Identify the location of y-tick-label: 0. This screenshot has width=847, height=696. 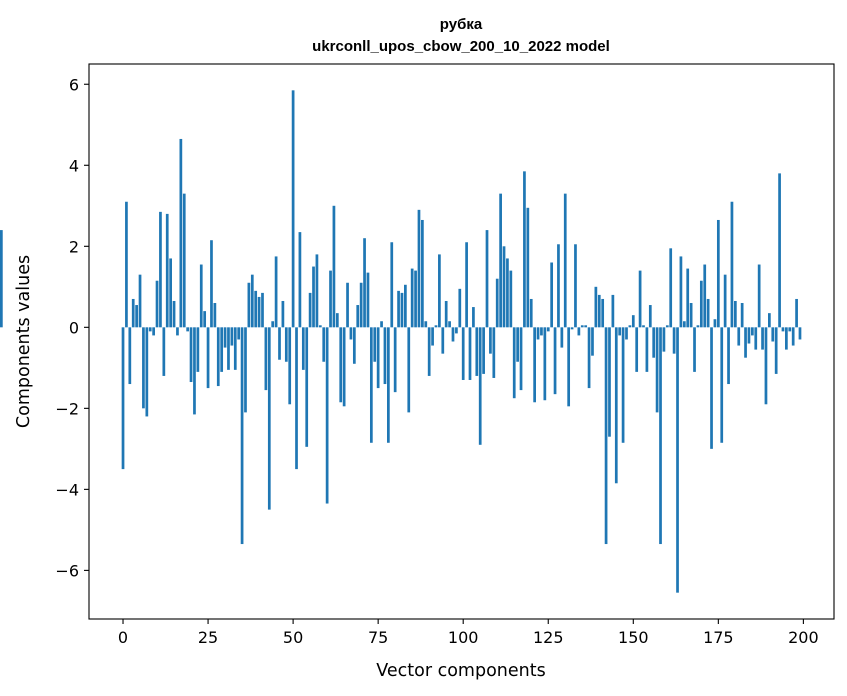
(74, 327).